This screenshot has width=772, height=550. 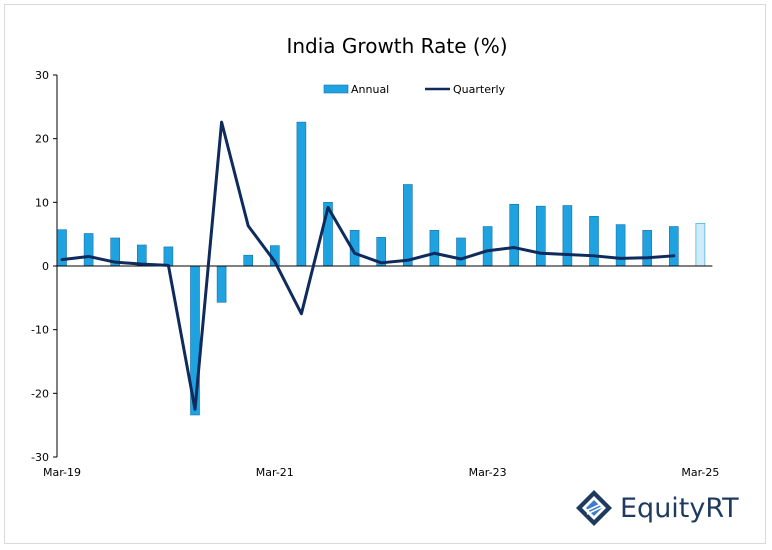 What do you see at coordinates (42, 139) in the screenshot?
I see `y-tick-label: 20` at bounding box center [42, 139].